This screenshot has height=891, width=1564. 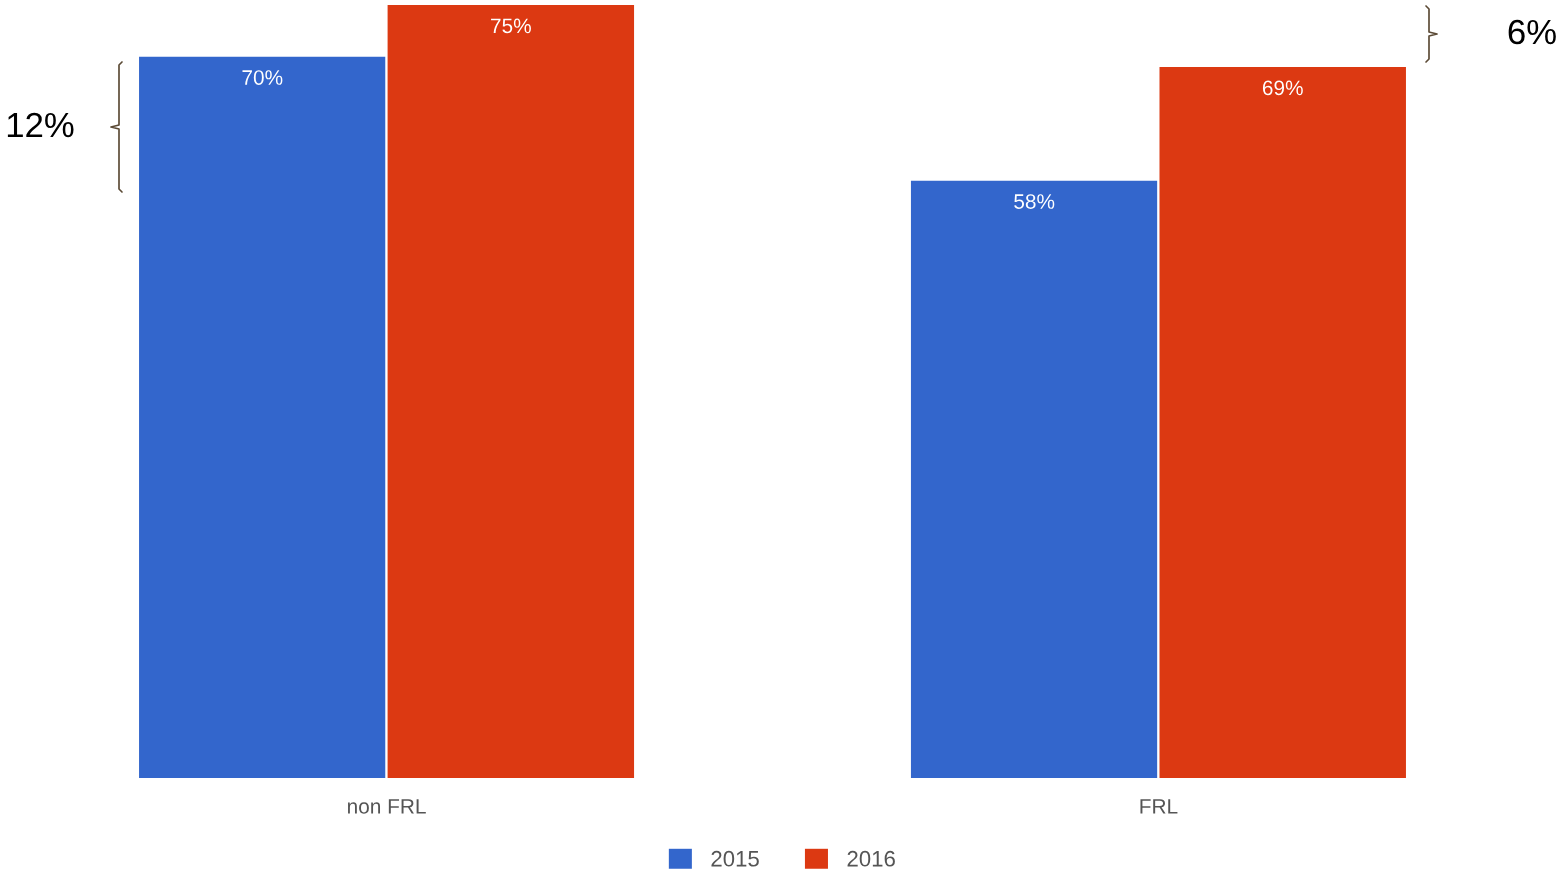 I want to click on data-label: 58%, so click(x=1034, y=201).